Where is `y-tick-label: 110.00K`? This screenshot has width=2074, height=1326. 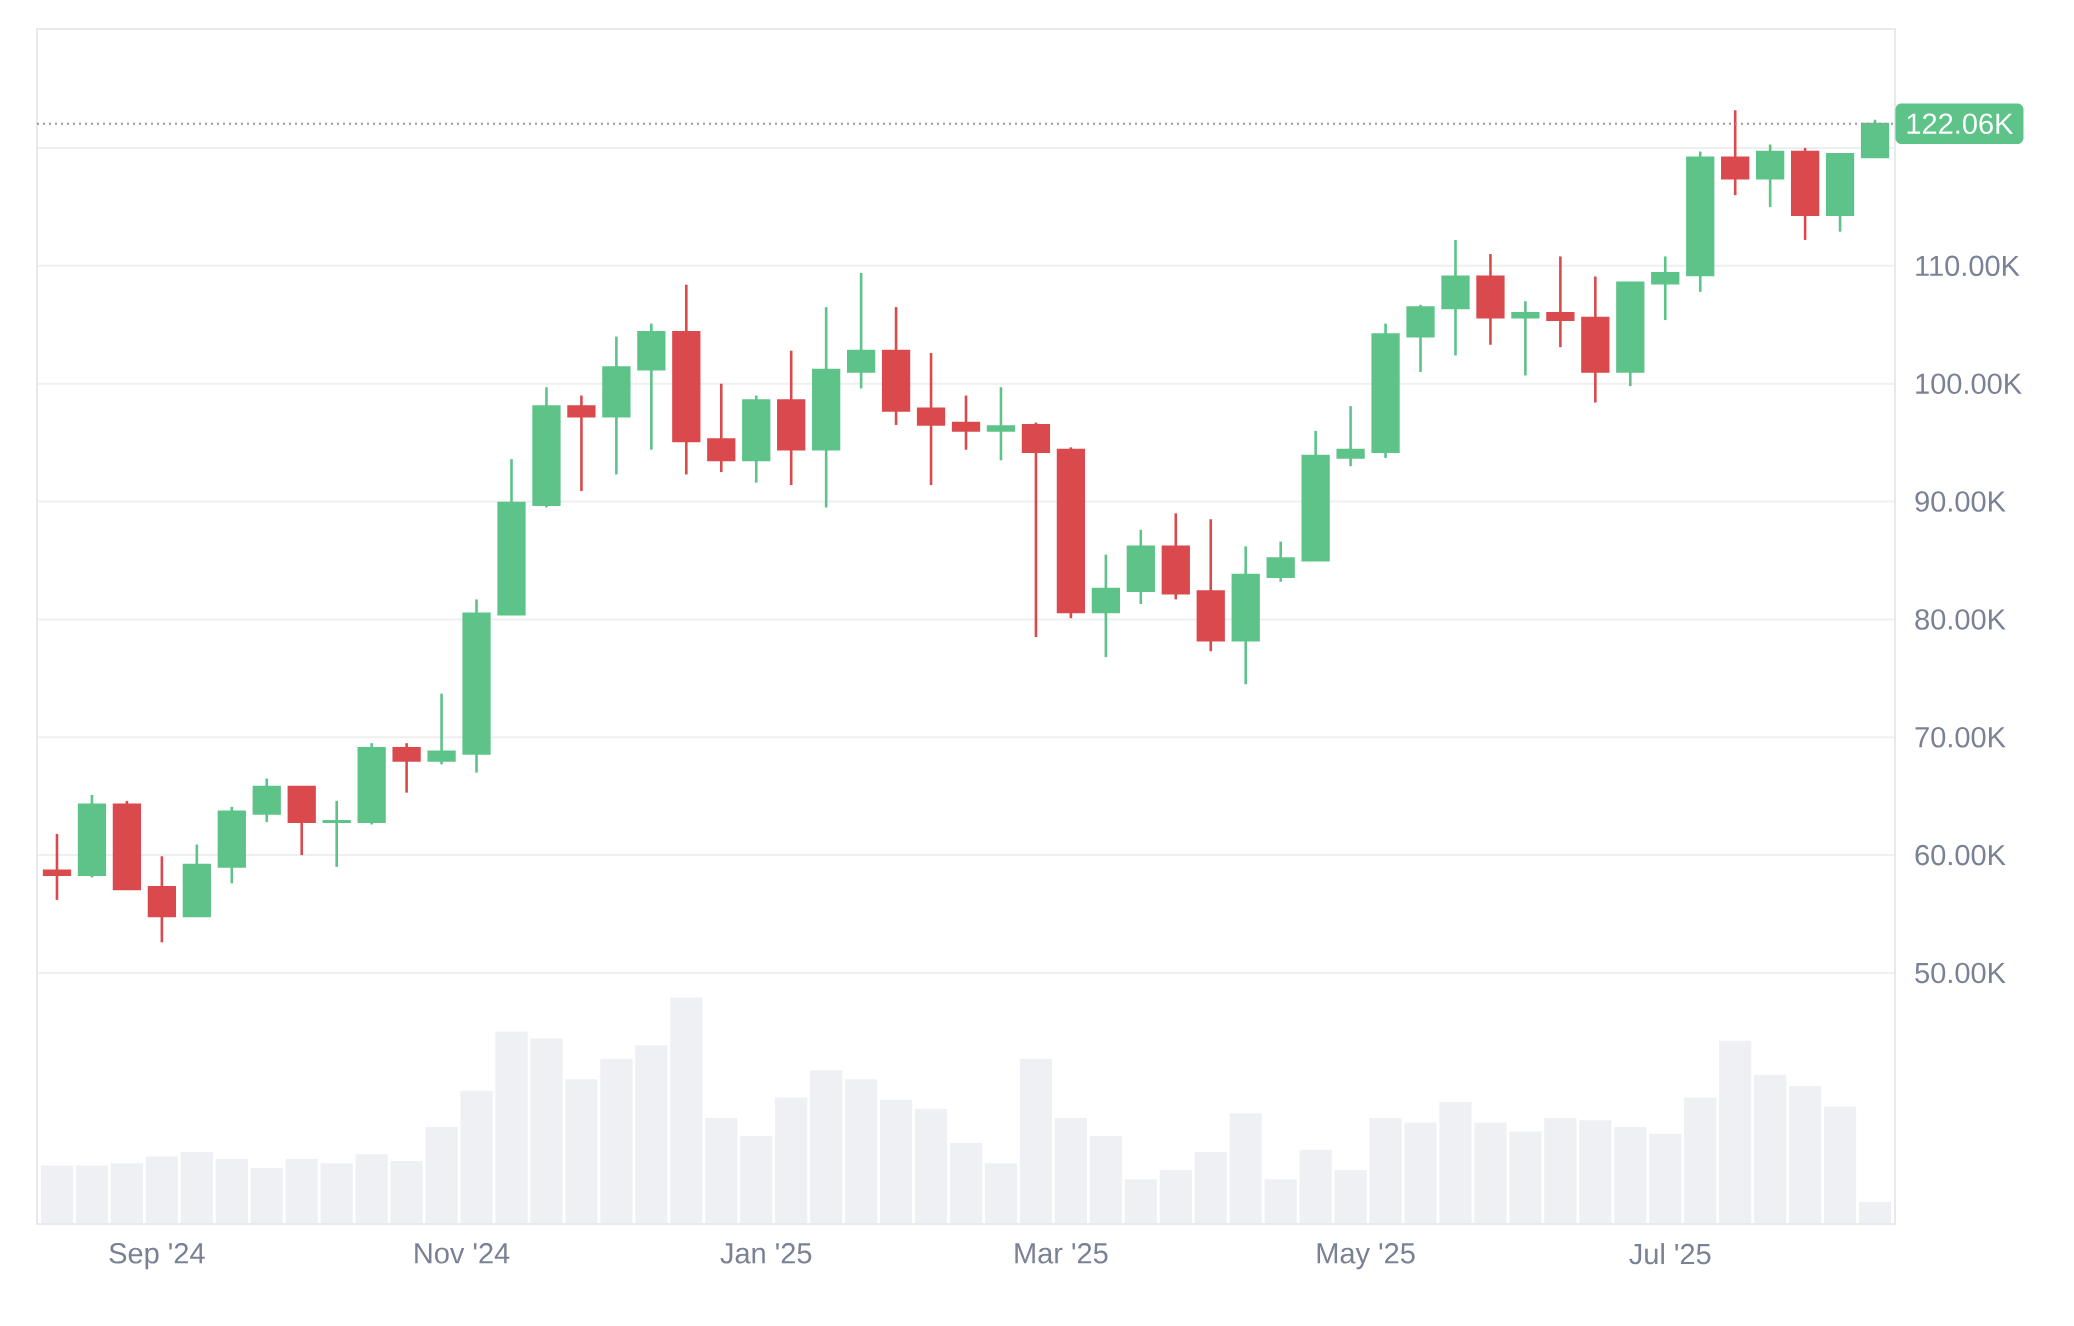
y-tick-label: 110.00K is located at coordinates (1968, 266).